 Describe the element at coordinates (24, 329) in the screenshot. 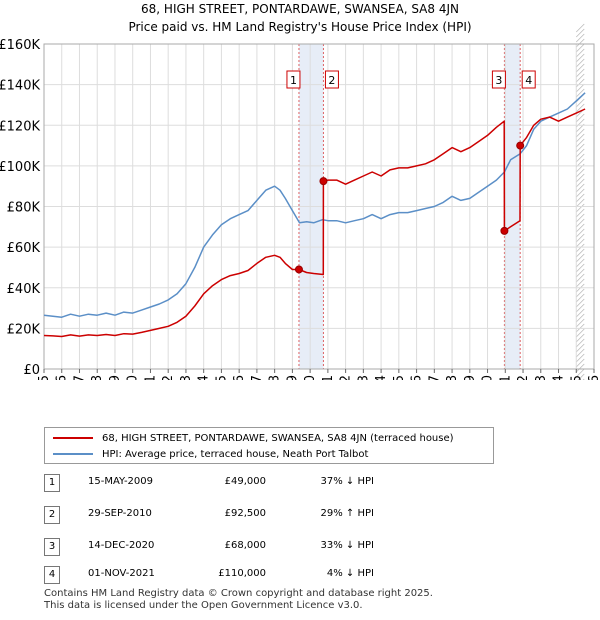

I see `y-tick-label: £20K` at that location.